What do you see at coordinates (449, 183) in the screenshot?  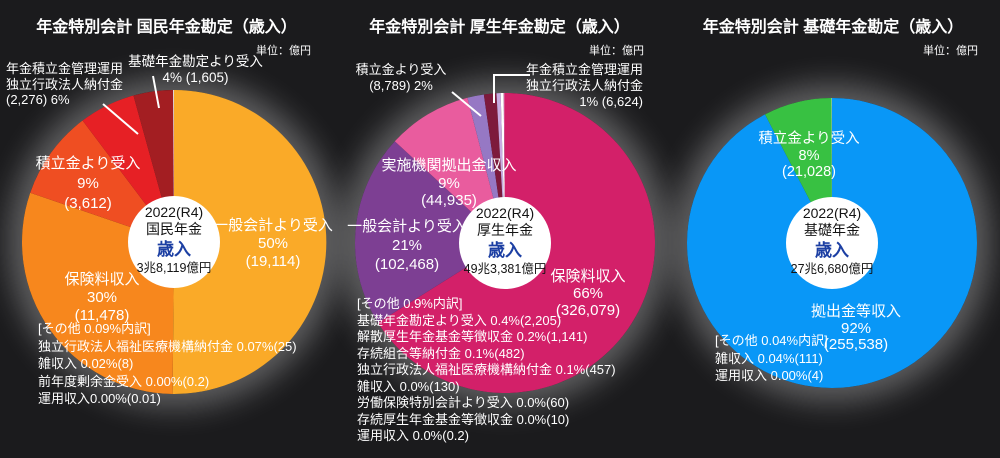 I see `slice-label-agency-contribution: 実施機関拠出金収入 9% (44,935)` at bounding box center [449, 183].